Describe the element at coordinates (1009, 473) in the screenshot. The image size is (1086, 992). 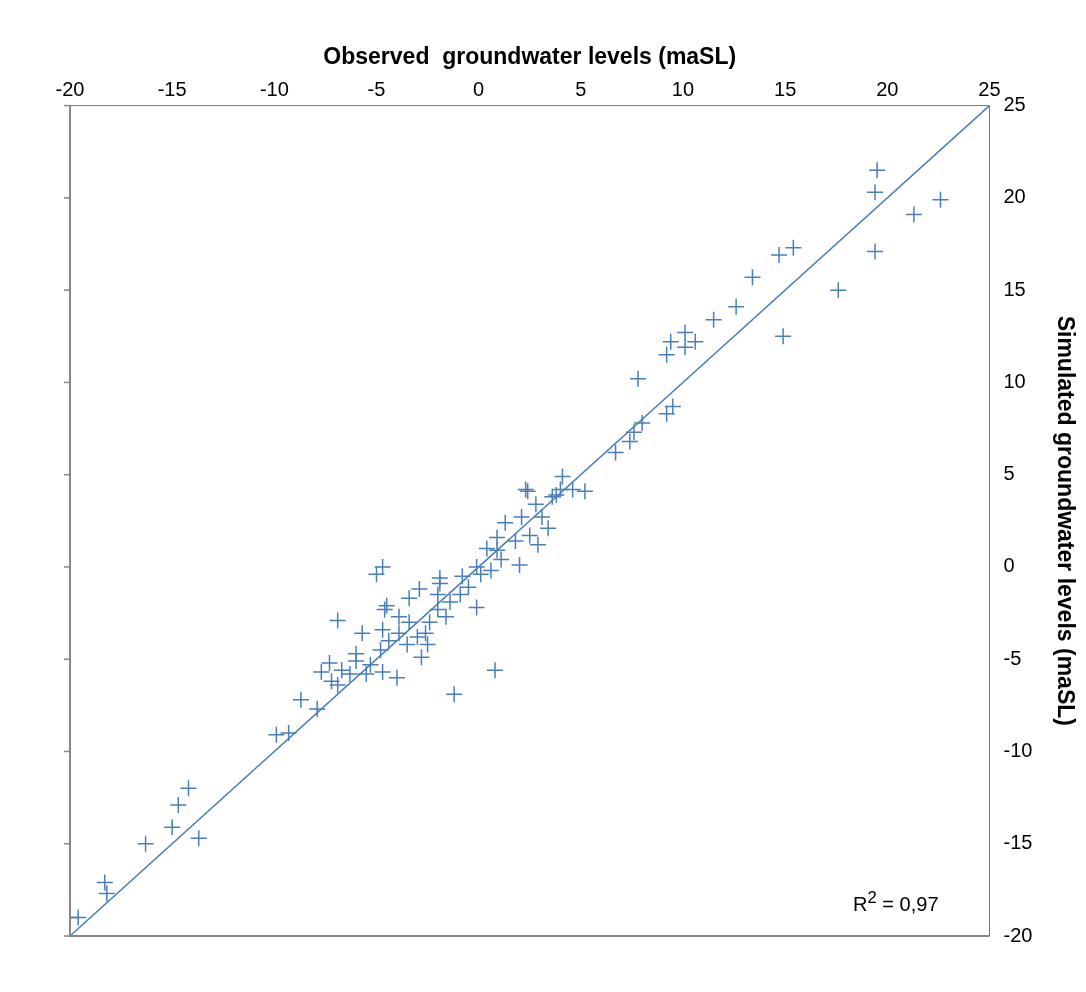
I see `y-tick-label: 5` at that location.